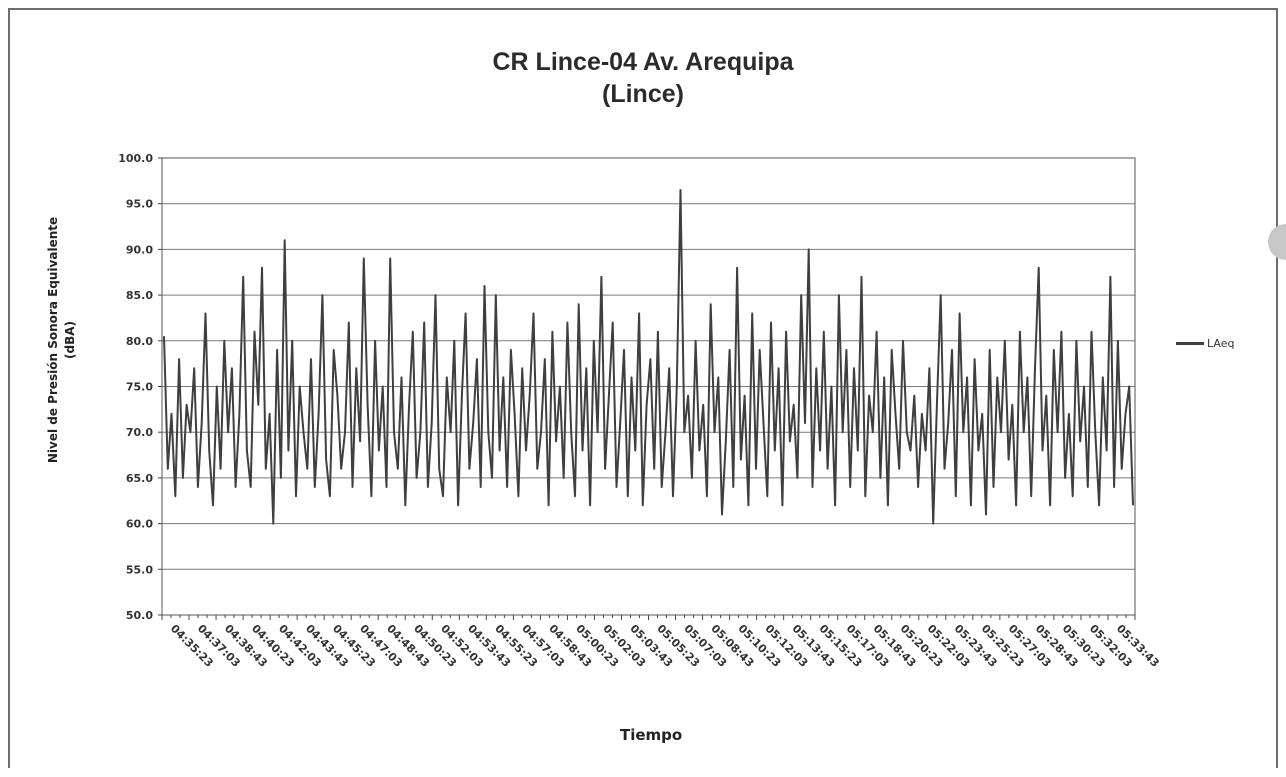 The image size is (1286, 777). Describe the element at coordinates (139, 204) in the screenshot. I see `y-tick-label: 95.0` at that location.